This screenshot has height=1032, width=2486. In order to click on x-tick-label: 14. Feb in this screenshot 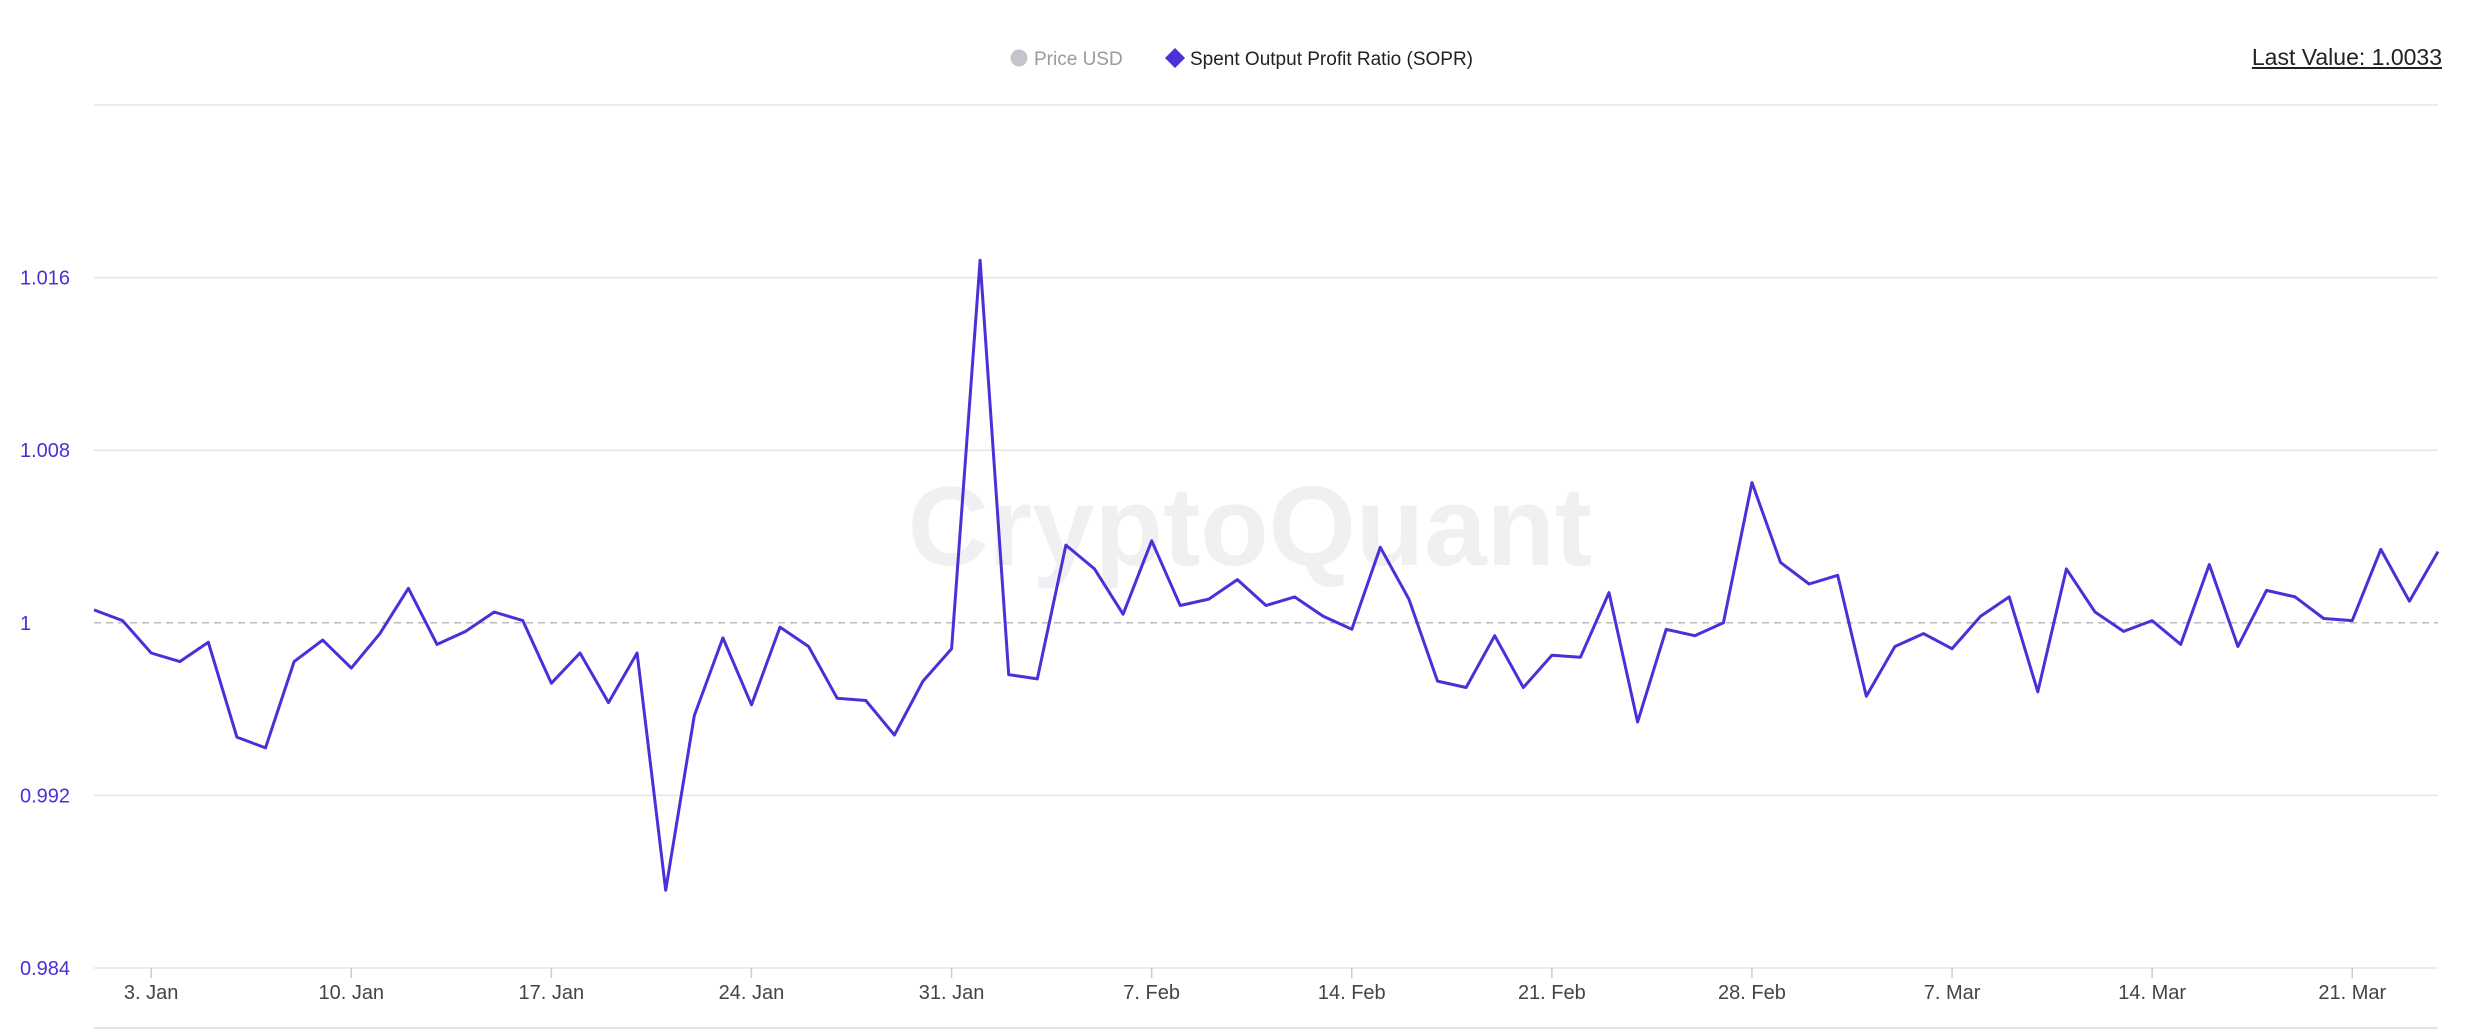, I will do `click(1352, 993)`.